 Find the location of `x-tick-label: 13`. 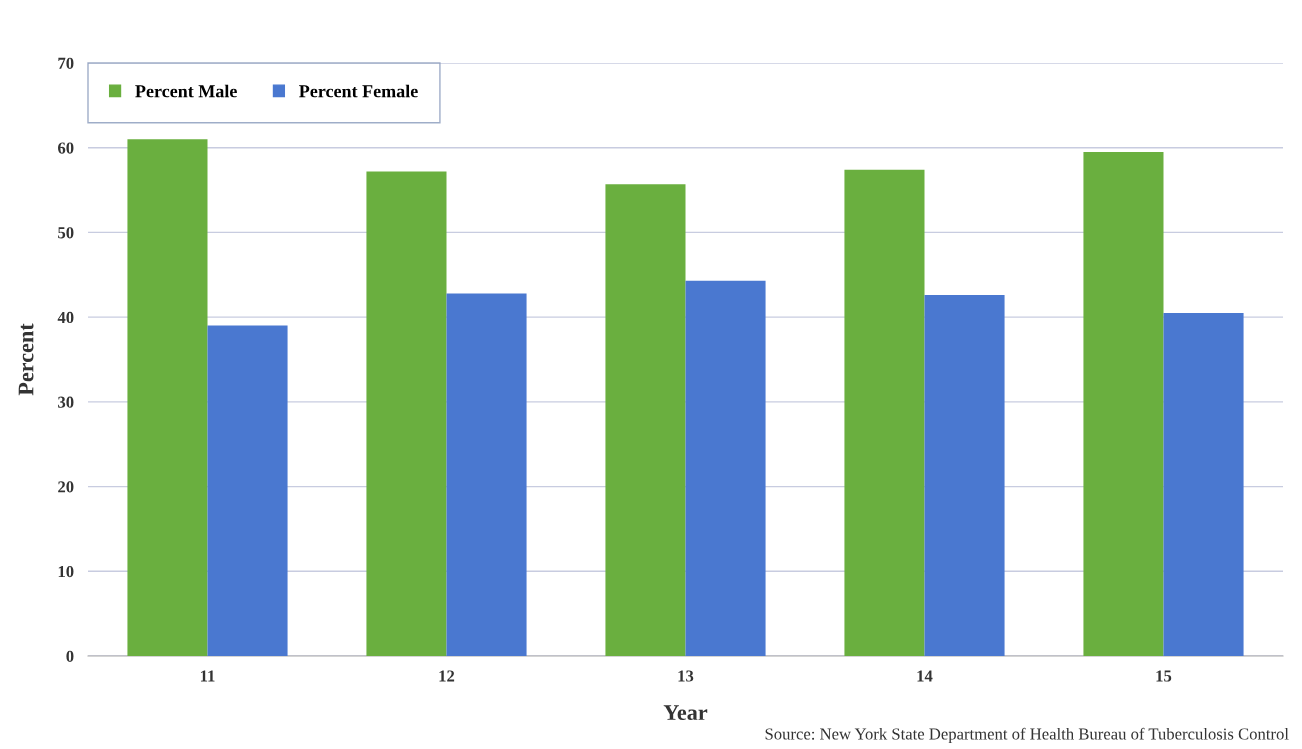

x-tick-label: 13 is located at coordinates (686, 676).